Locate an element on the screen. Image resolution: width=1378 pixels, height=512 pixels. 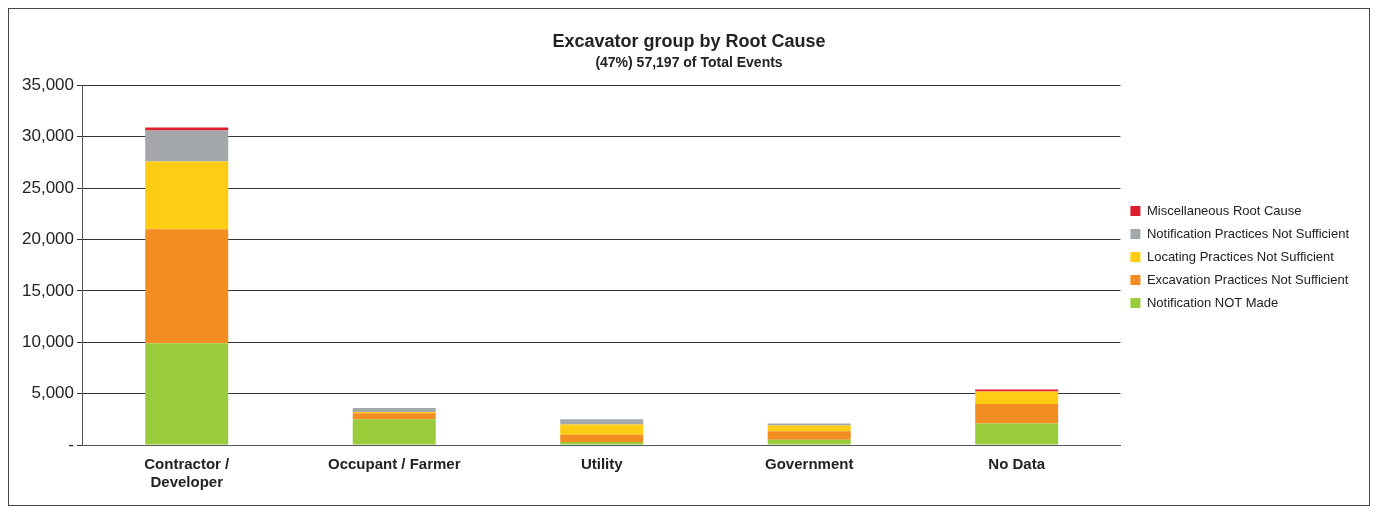
y-tick-label: 5,000 is located at coordinates (52, 393).